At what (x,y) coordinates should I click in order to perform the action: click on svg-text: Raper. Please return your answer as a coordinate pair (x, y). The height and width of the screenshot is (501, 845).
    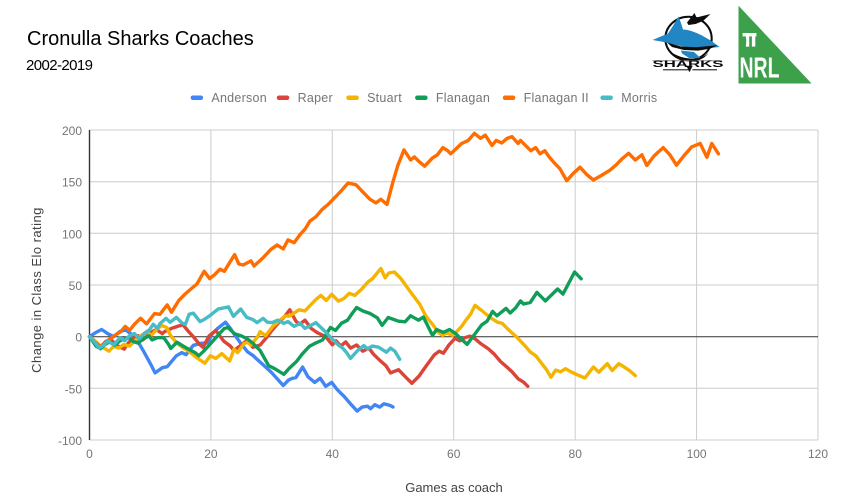
    Looking at the image, I should click on (315, 98).